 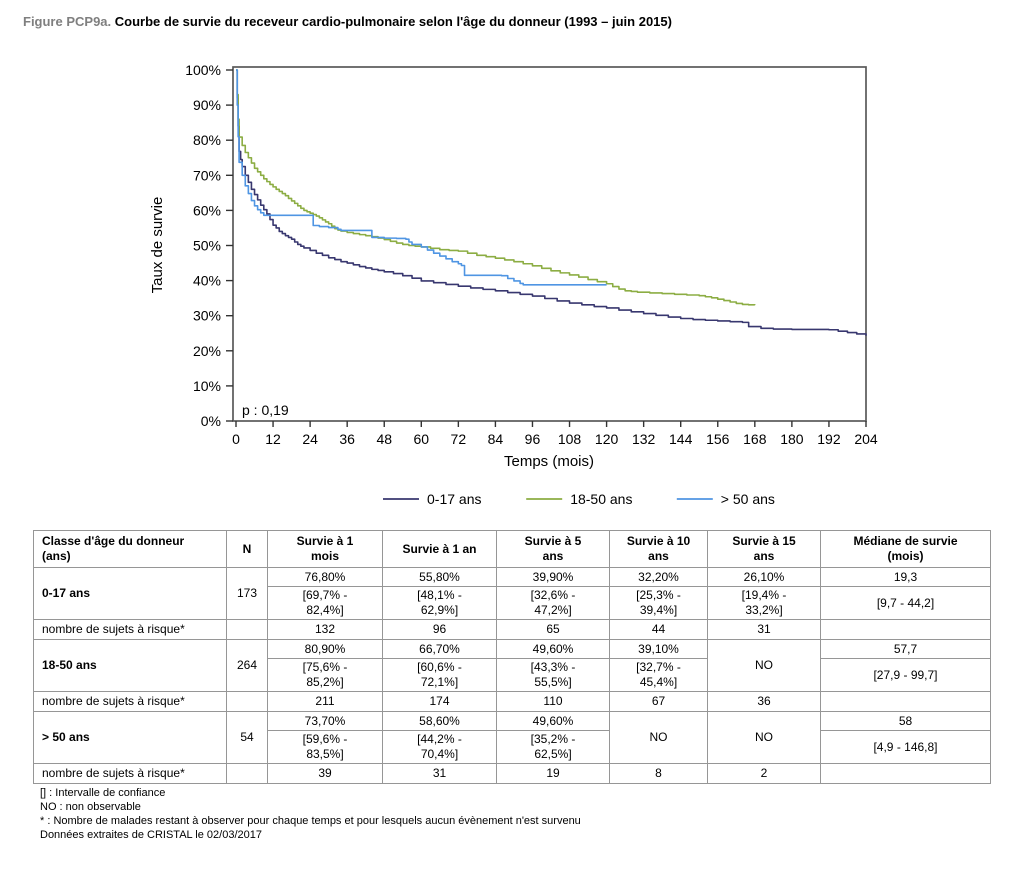 I want to click on median-confidence-interval: [4,9 - 146,8], so click(x=905, y=747).